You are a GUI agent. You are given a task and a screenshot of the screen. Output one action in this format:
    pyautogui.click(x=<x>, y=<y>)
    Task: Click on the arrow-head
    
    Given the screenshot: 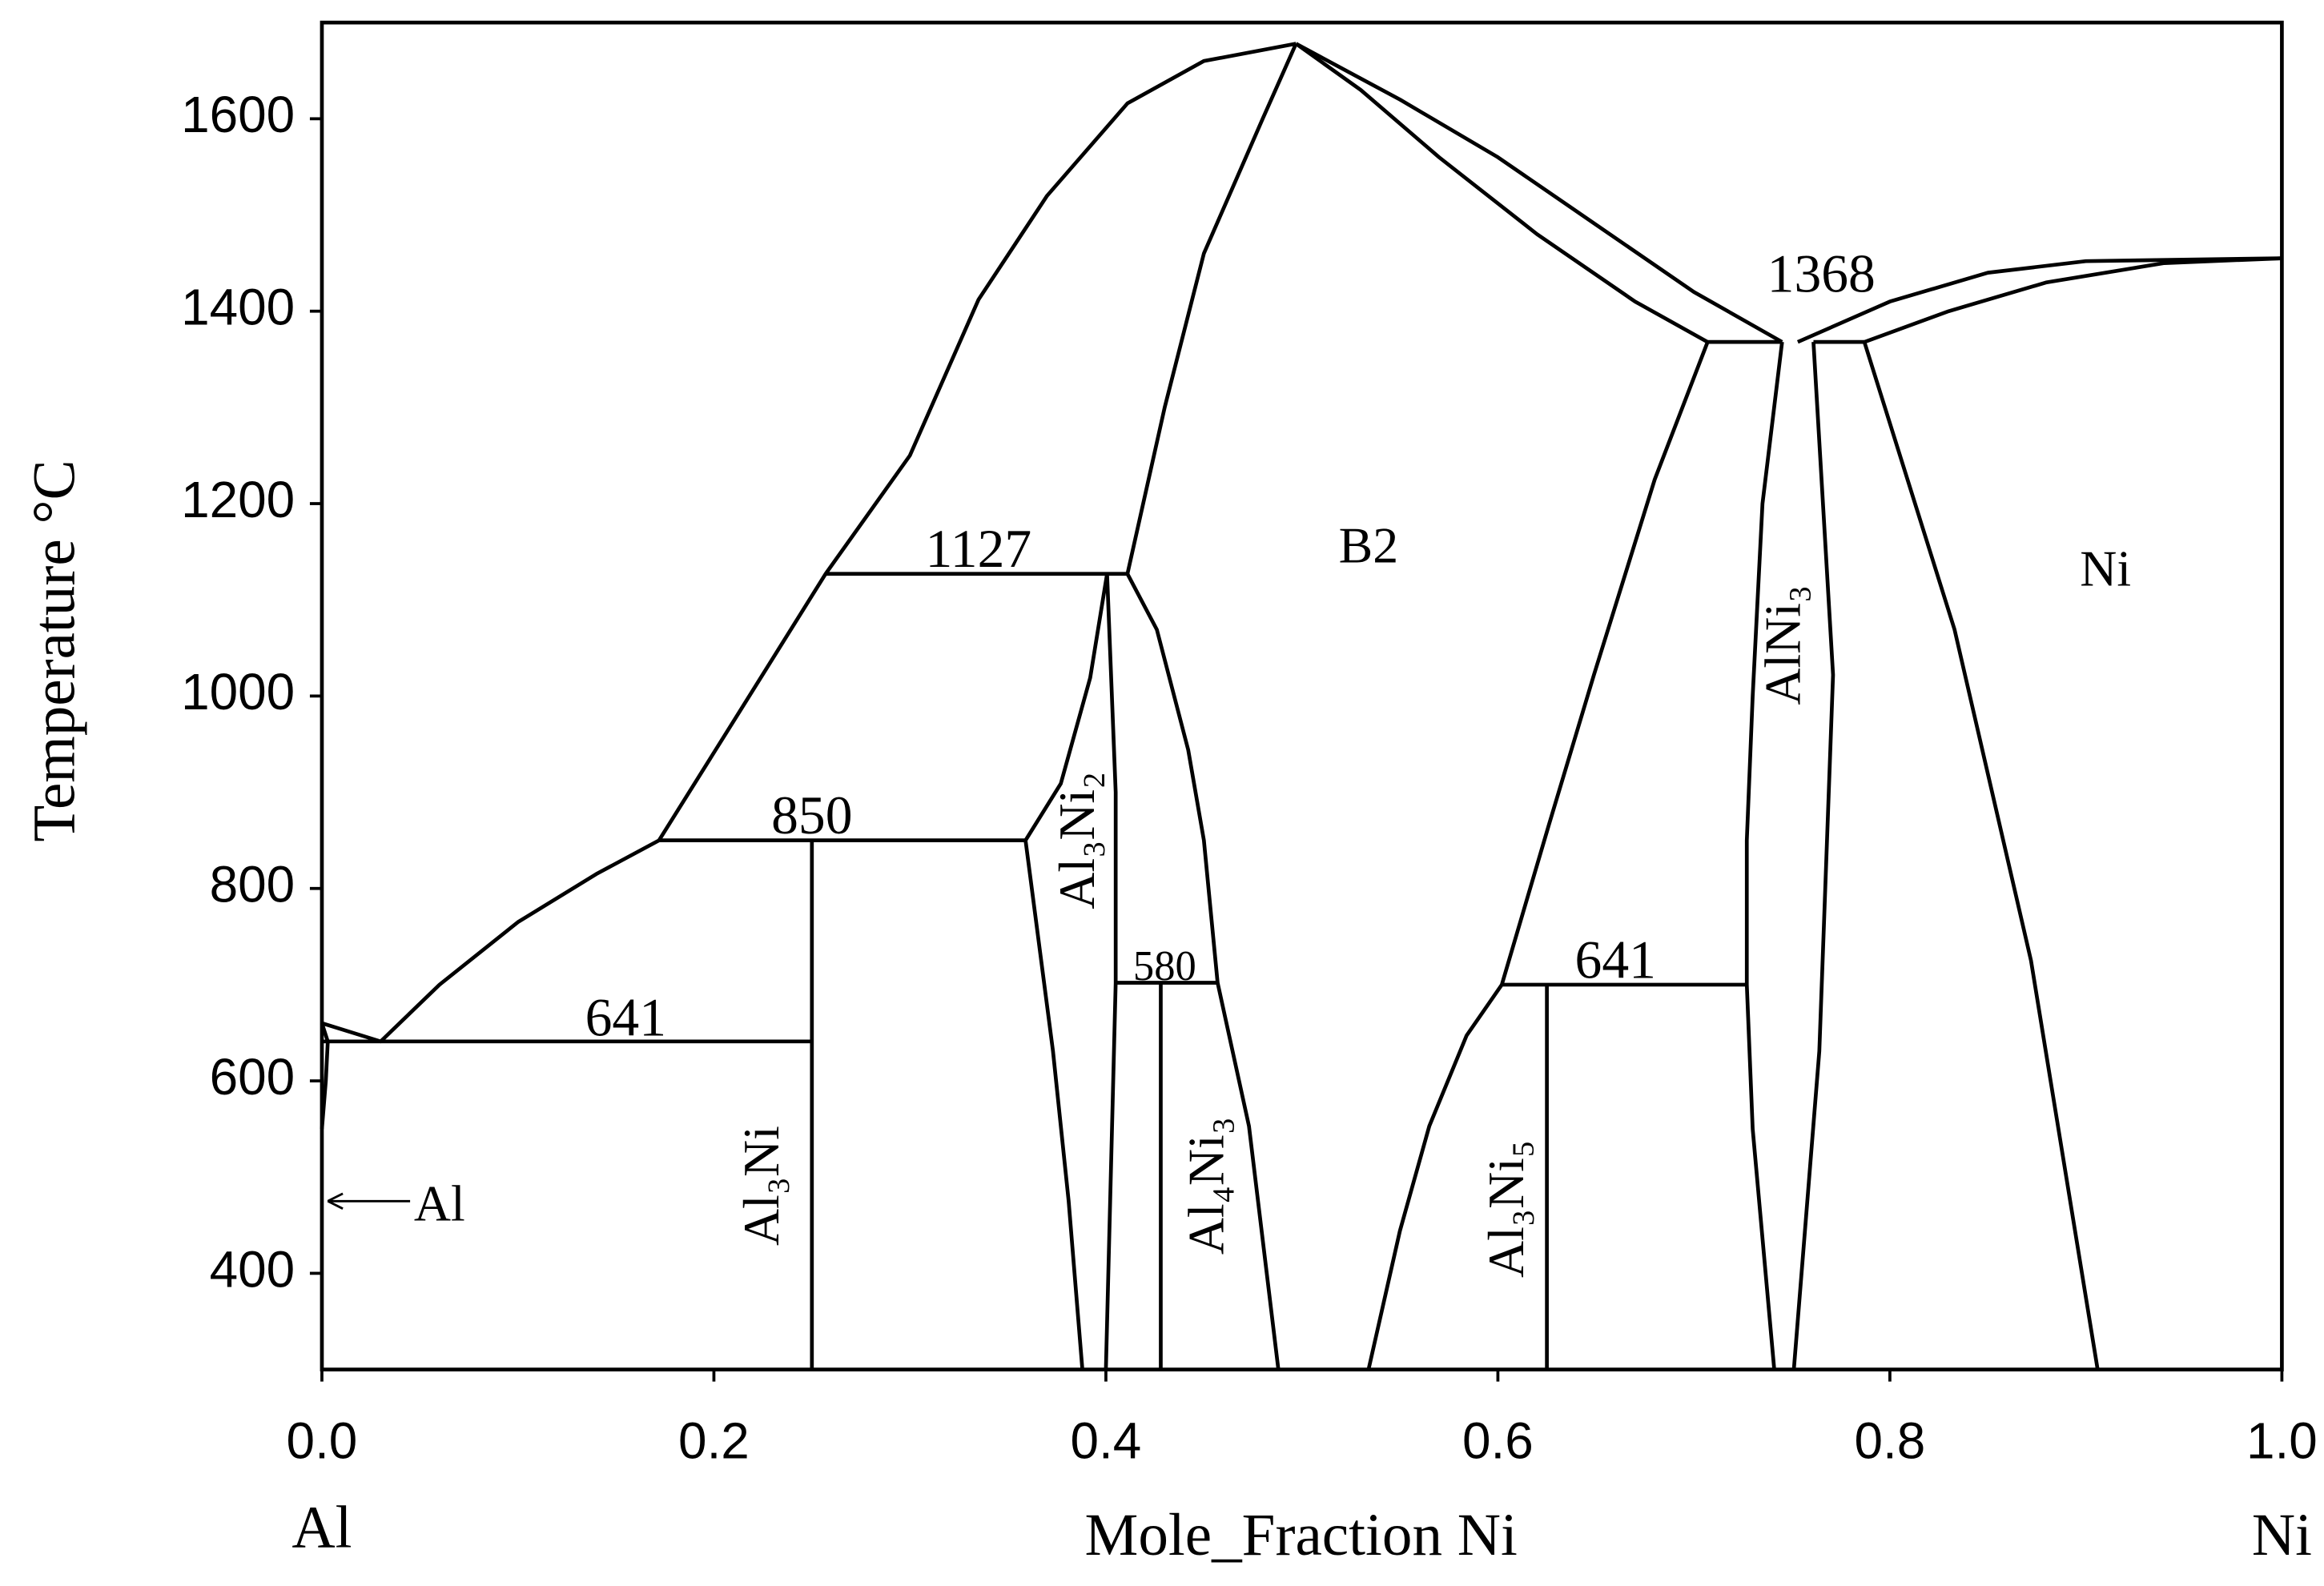 What is the action you would take?
    pyautogui.click(x=335, y=1201)
    